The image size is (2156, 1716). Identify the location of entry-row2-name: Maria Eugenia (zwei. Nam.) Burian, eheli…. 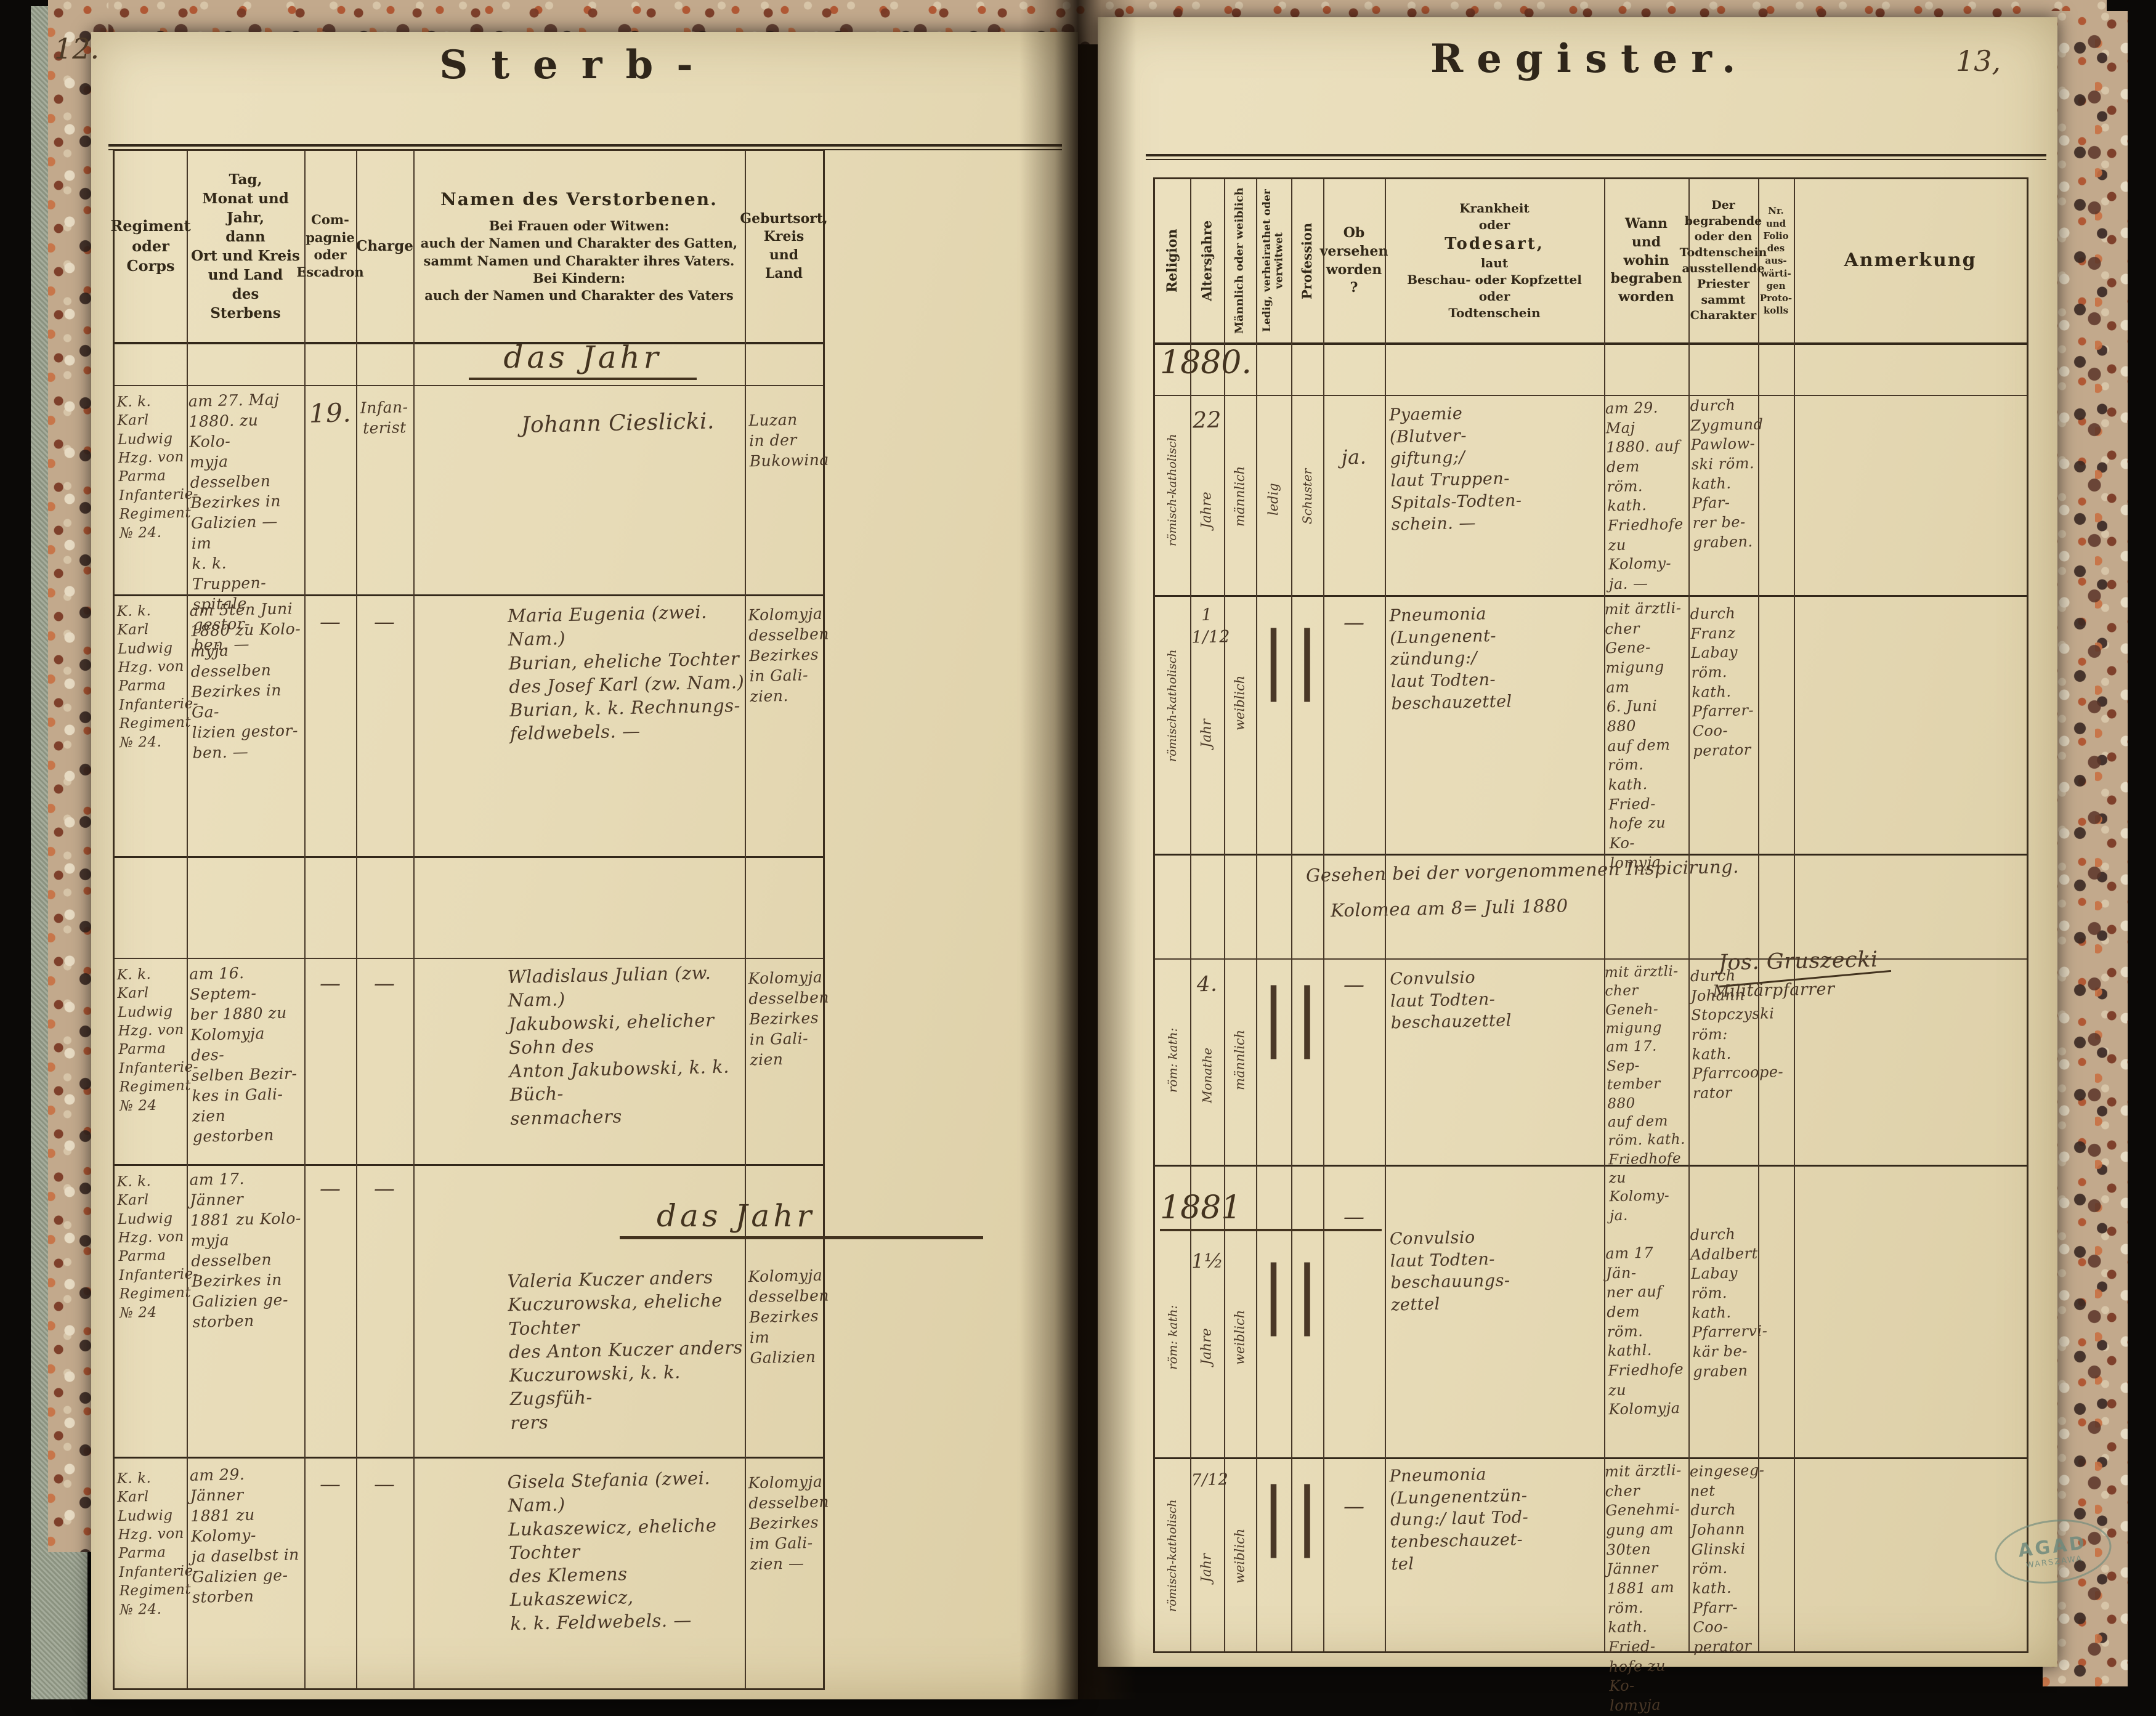
(626, 673).